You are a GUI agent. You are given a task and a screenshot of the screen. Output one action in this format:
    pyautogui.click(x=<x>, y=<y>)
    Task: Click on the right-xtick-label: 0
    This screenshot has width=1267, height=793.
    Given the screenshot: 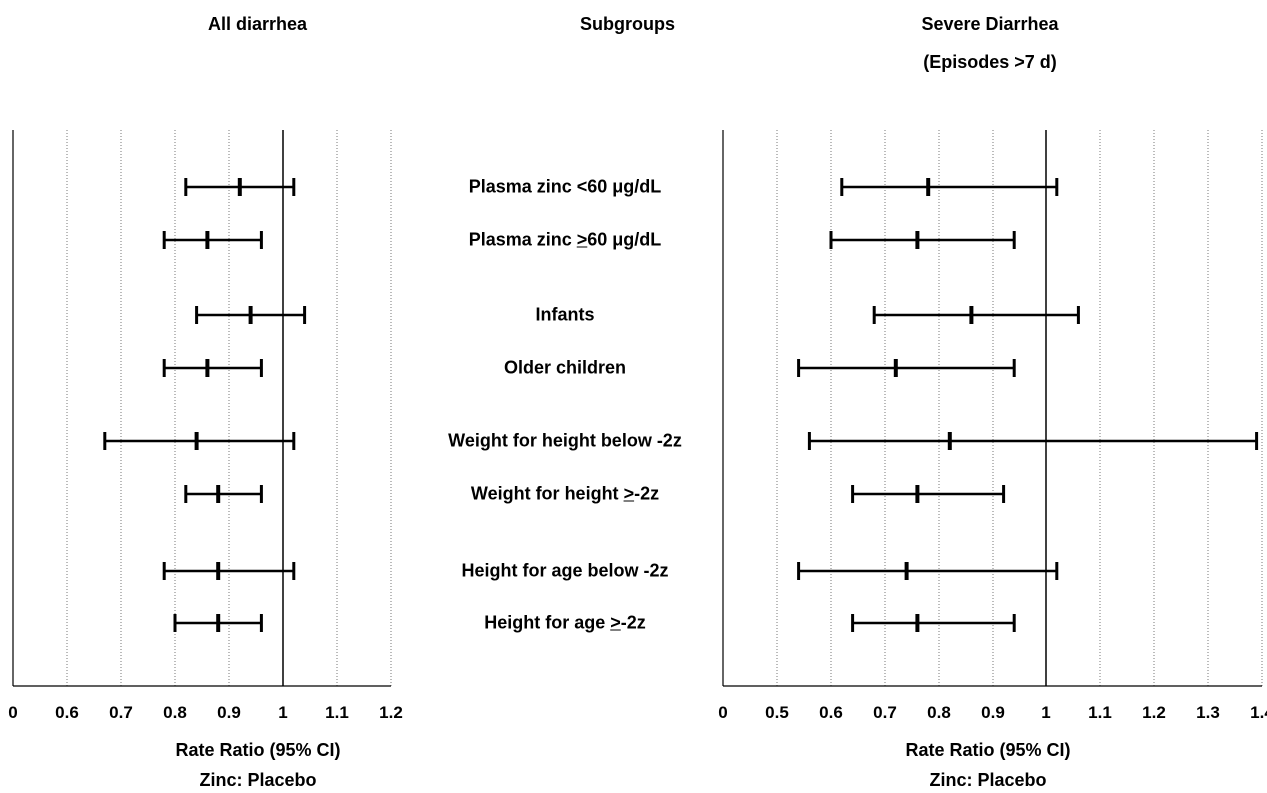 What is the action you would take?
    pyautogui.click(x=722, y=712)
    